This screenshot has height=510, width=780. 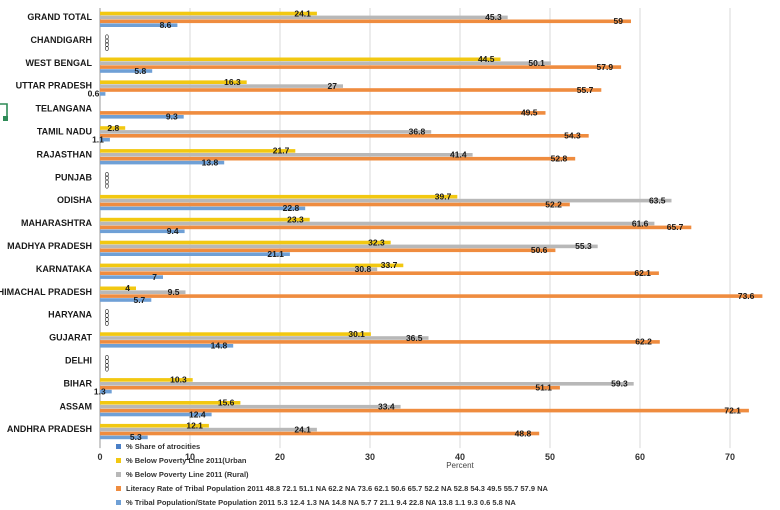 I want to click on x-tick-label: 40, so click(x=460, y=457).